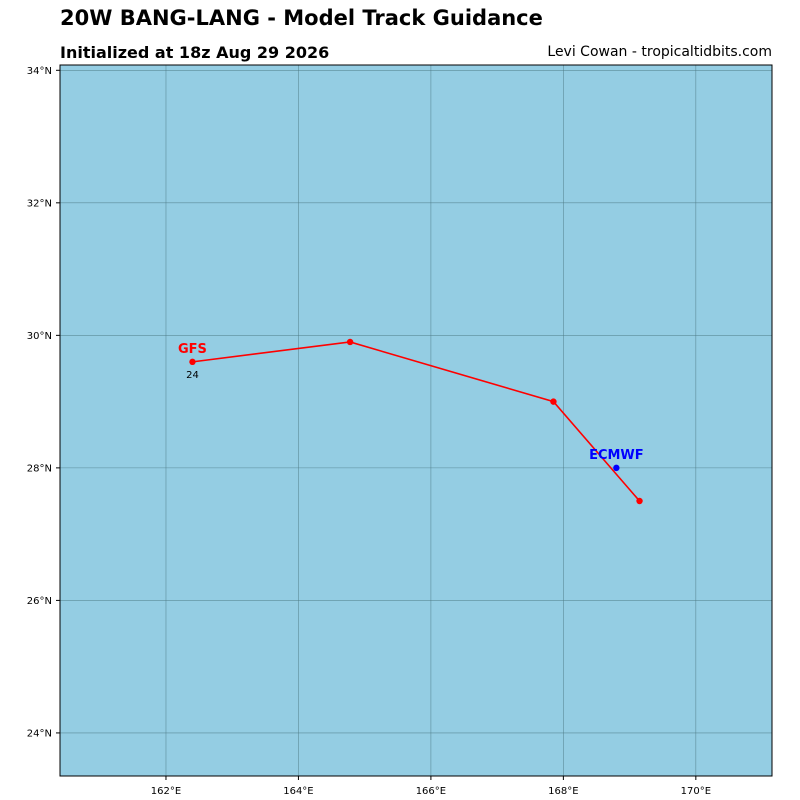 The height and width of the screenshot is (800, 800). I want to click on model-tracks: GFS 24 ECMWF, so click(411, 421).